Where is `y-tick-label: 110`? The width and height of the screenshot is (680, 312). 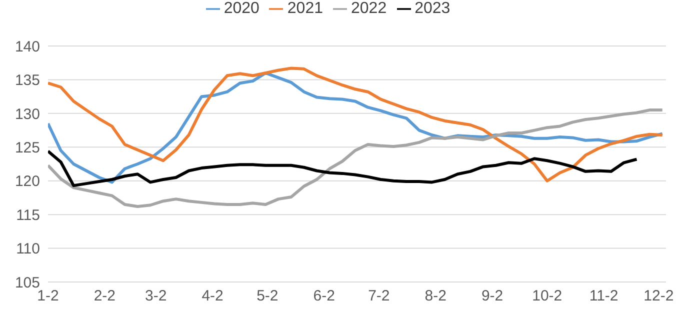
y-tick-label: 110 is located at coordinates (28, 249).